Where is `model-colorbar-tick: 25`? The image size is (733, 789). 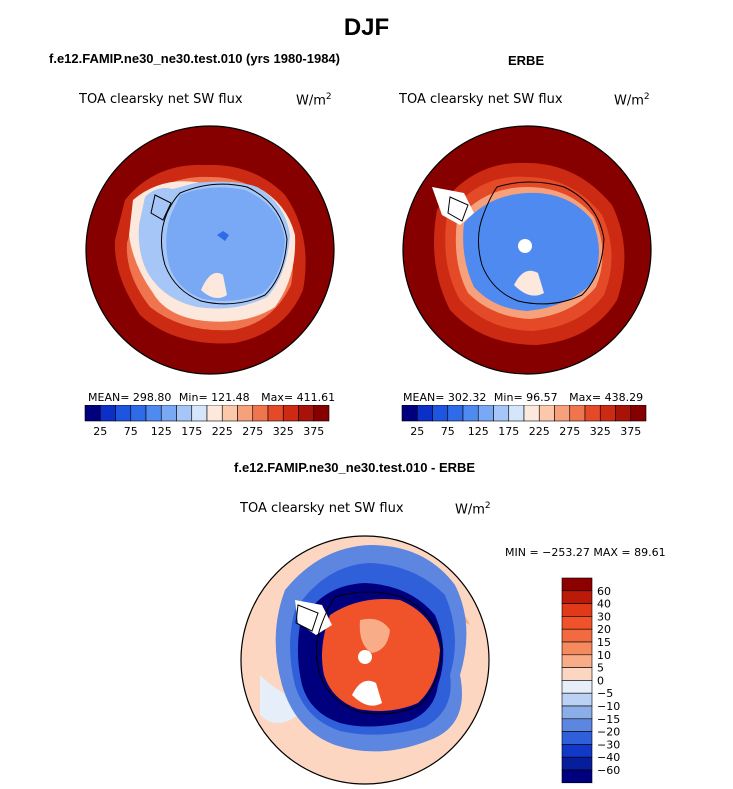
model-colorbar-tick: 25 is located at coordinates (100, 431).